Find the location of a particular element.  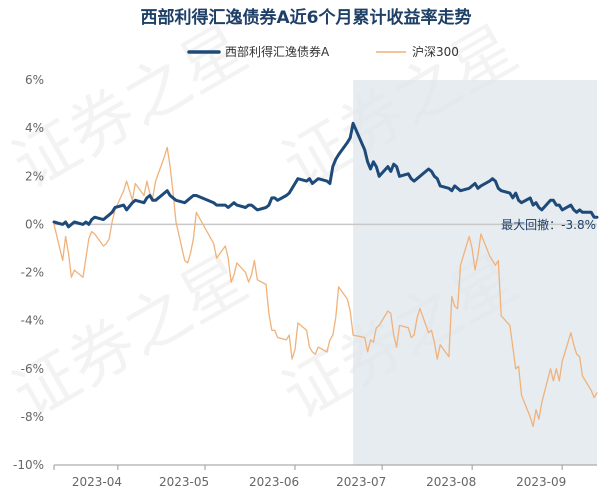

x-tick-label: 2023-07 is located at coordinates (361, 482).